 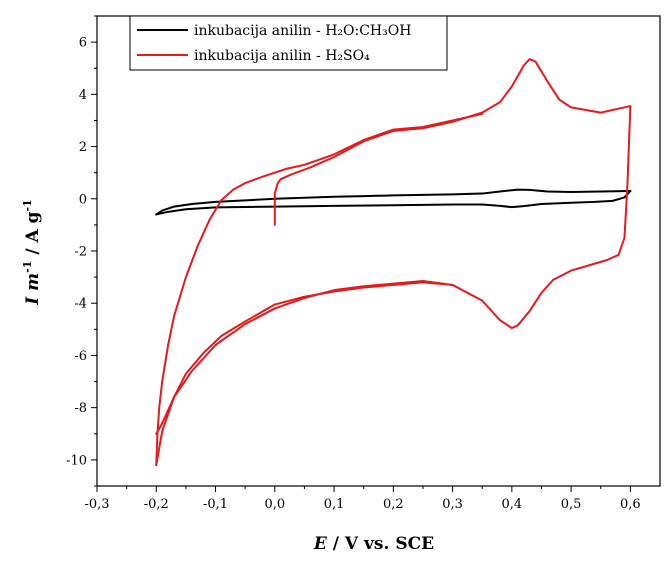 What do you see at coordinates (156, 504) in the screenshot?
I see `x-tick-label: -0,2` at bounding box center [156, 504].